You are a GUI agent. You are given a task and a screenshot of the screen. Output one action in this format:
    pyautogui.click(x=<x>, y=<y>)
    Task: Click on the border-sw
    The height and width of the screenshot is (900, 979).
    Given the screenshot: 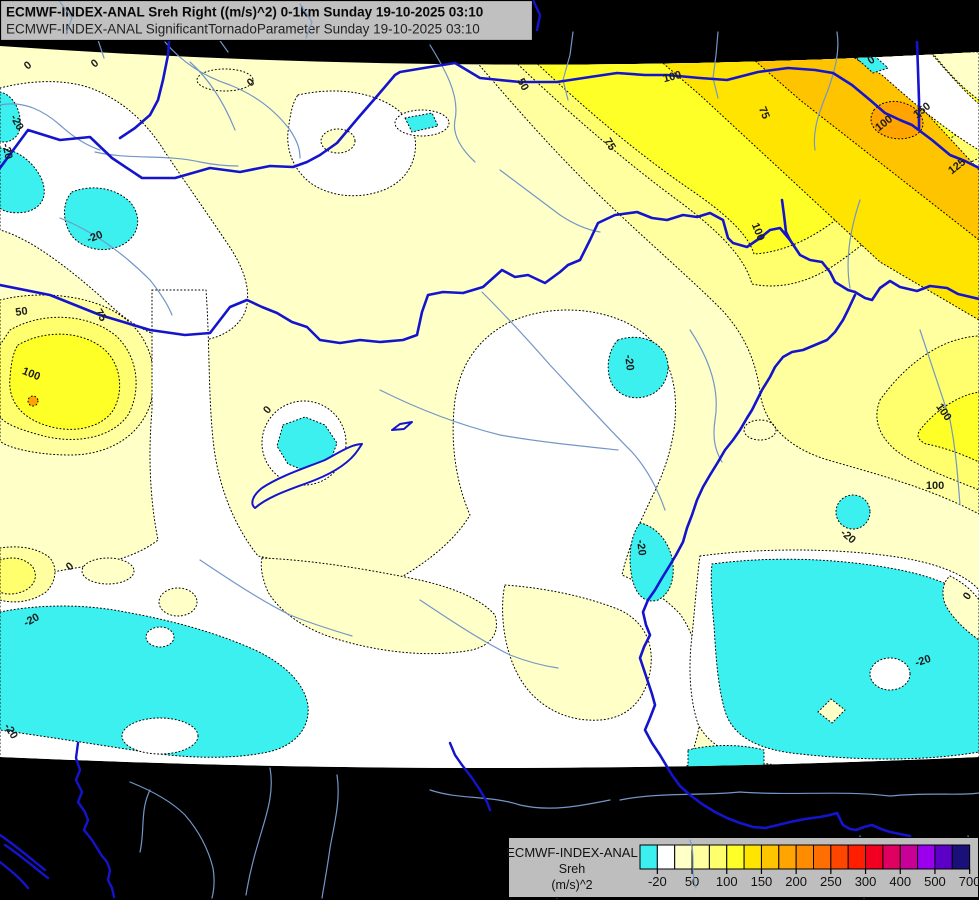 What is the action you would take?
    pyautogui.click(x=95, y=820)
    